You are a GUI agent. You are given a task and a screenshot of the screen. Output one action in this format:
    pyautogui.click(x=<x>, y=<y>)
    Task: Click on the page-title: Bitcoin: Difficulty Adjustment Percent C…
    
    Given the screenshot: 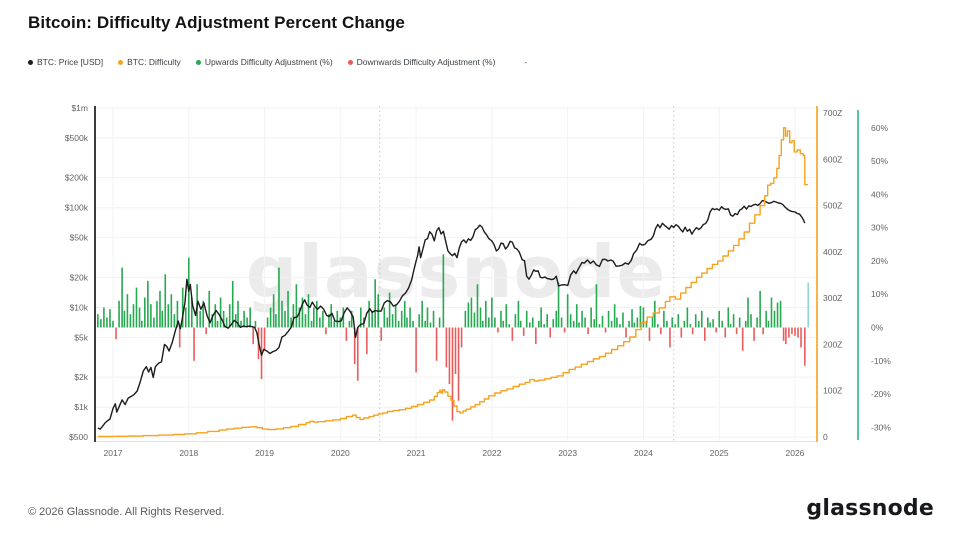 What is the action you would take?
    pyautogui.click(x=216, y=22)
    